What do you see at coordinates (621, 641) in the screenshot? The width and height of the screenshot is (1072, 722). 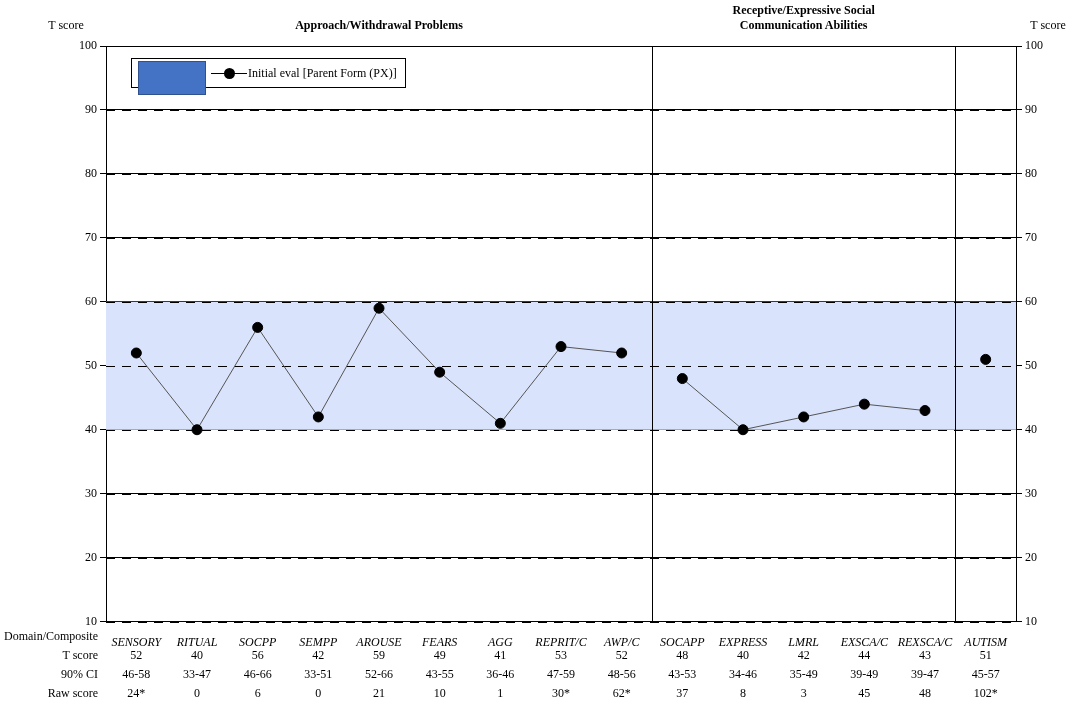 I see `x-tick-label: AWP/C` at bounding box center [621, 641].